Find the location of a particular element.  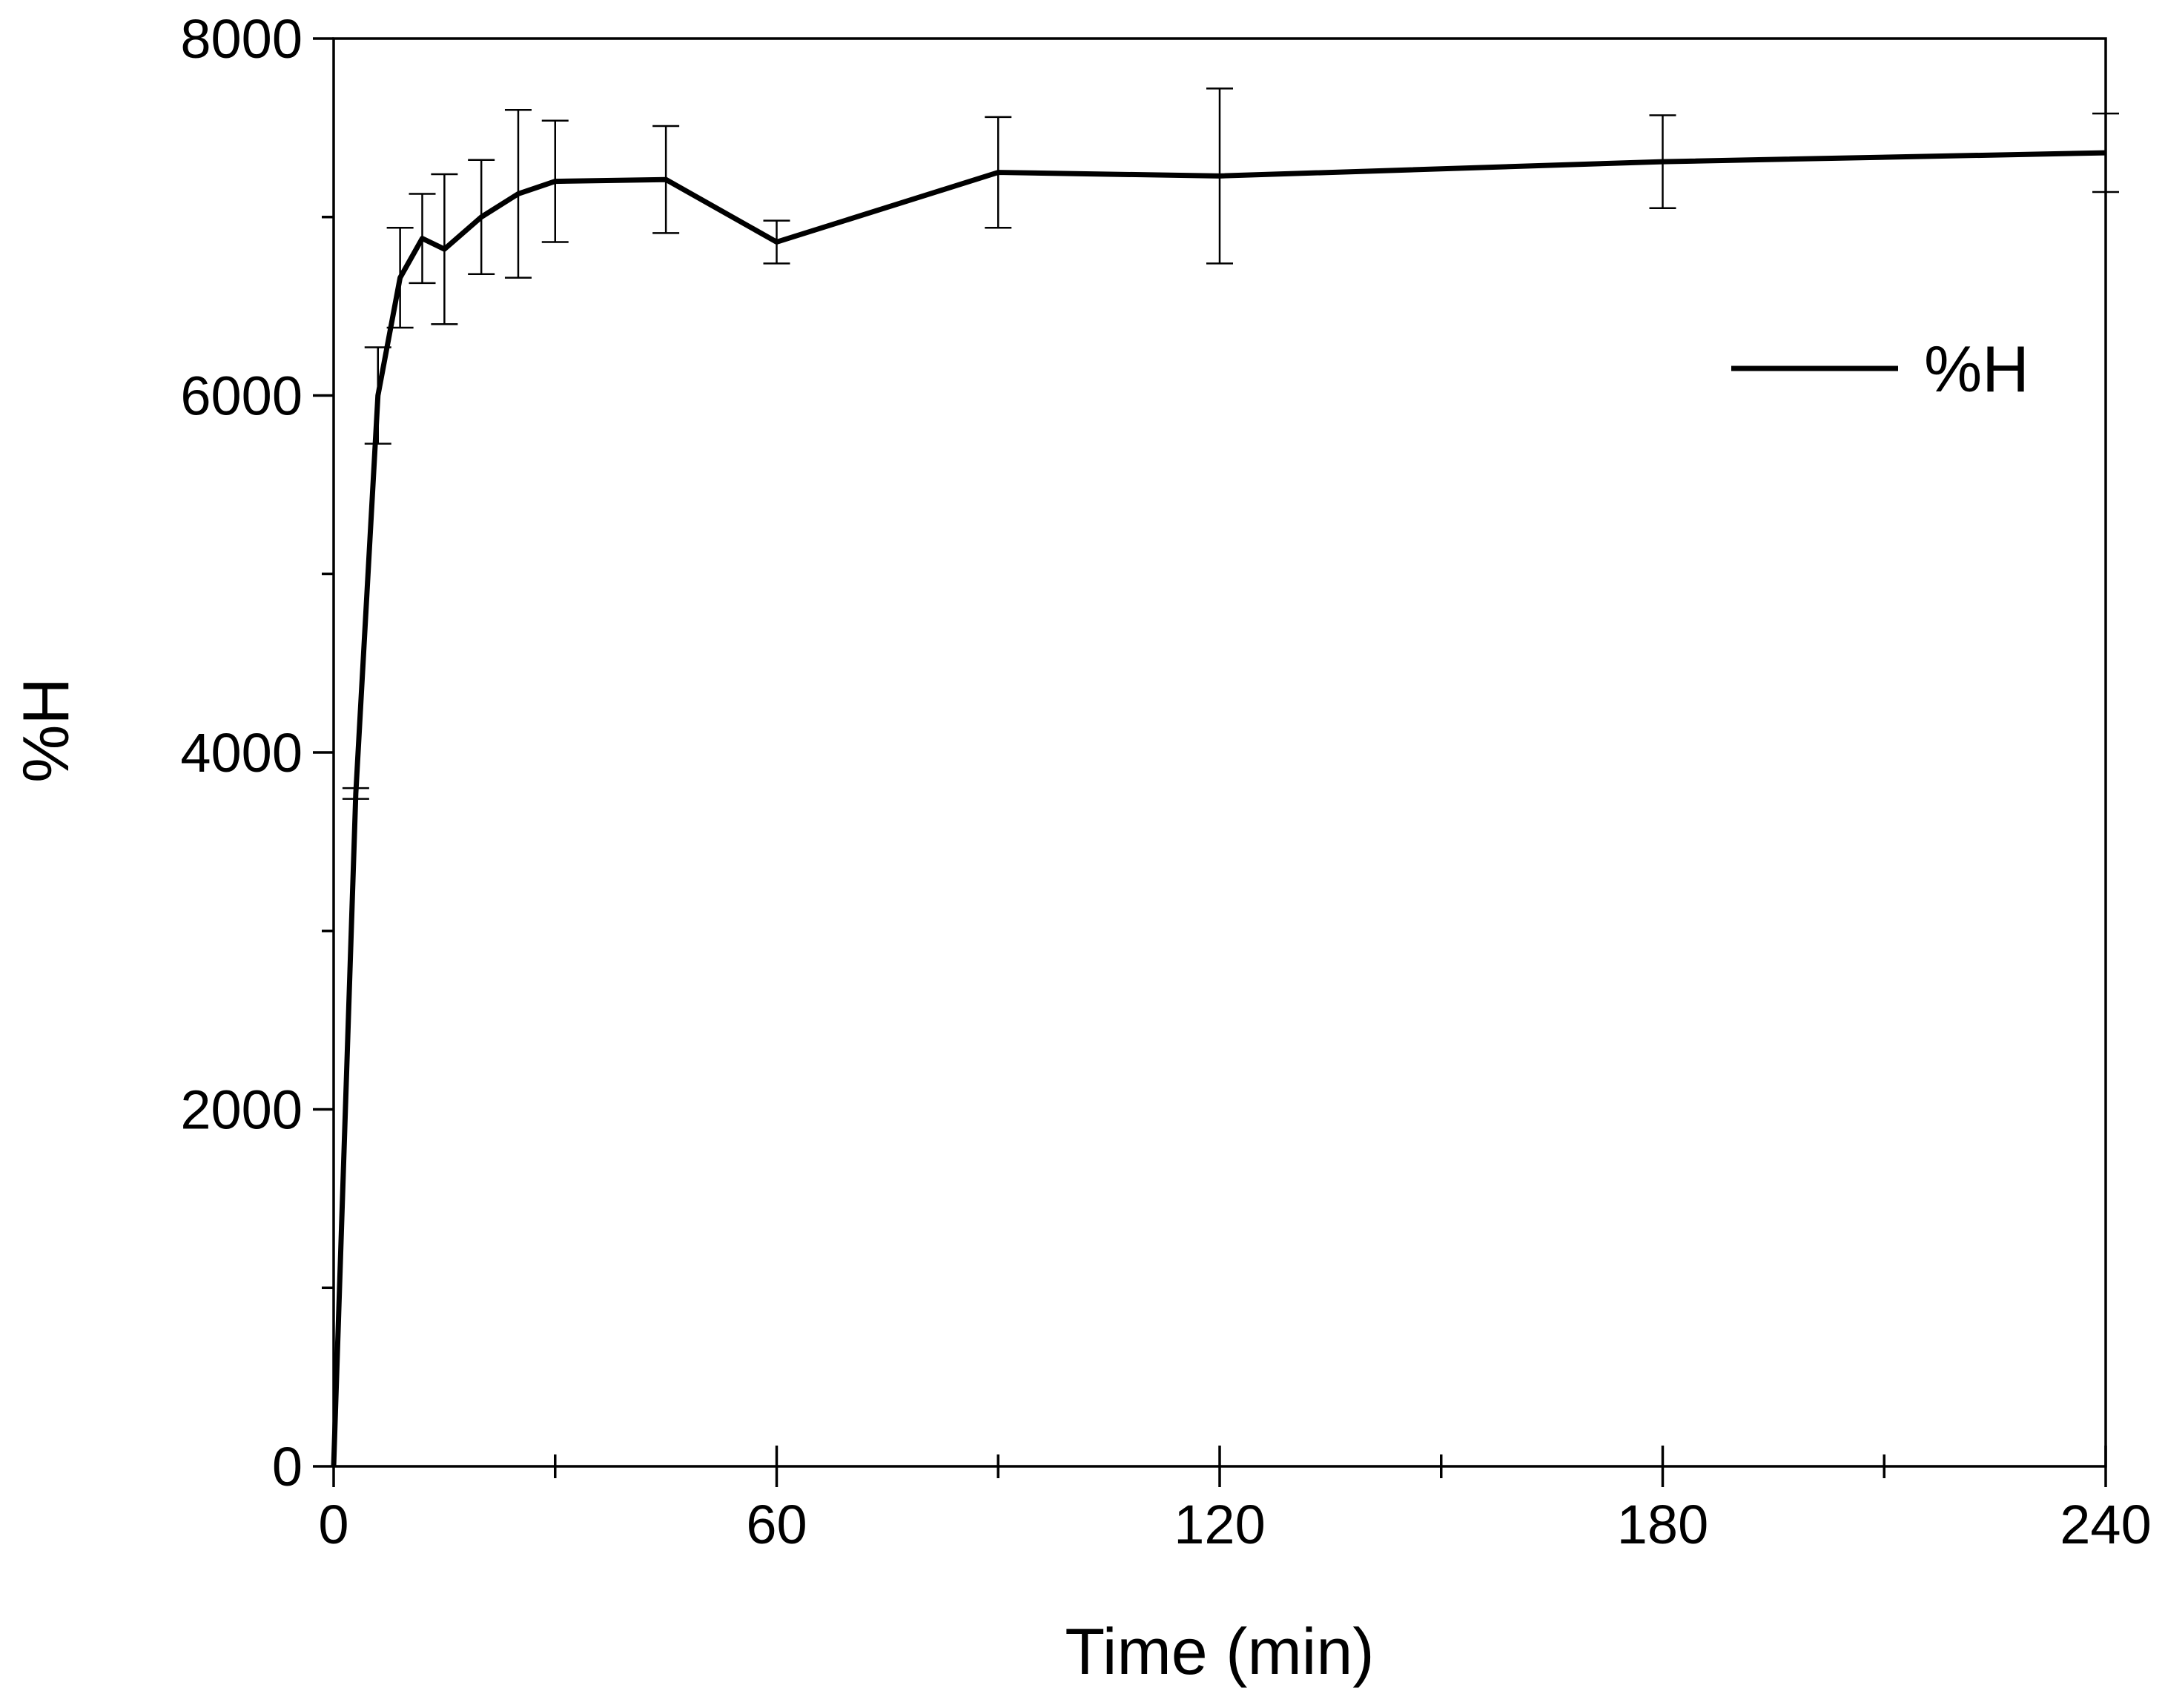

legend-label: %H is located at coordinates (1977, 369).